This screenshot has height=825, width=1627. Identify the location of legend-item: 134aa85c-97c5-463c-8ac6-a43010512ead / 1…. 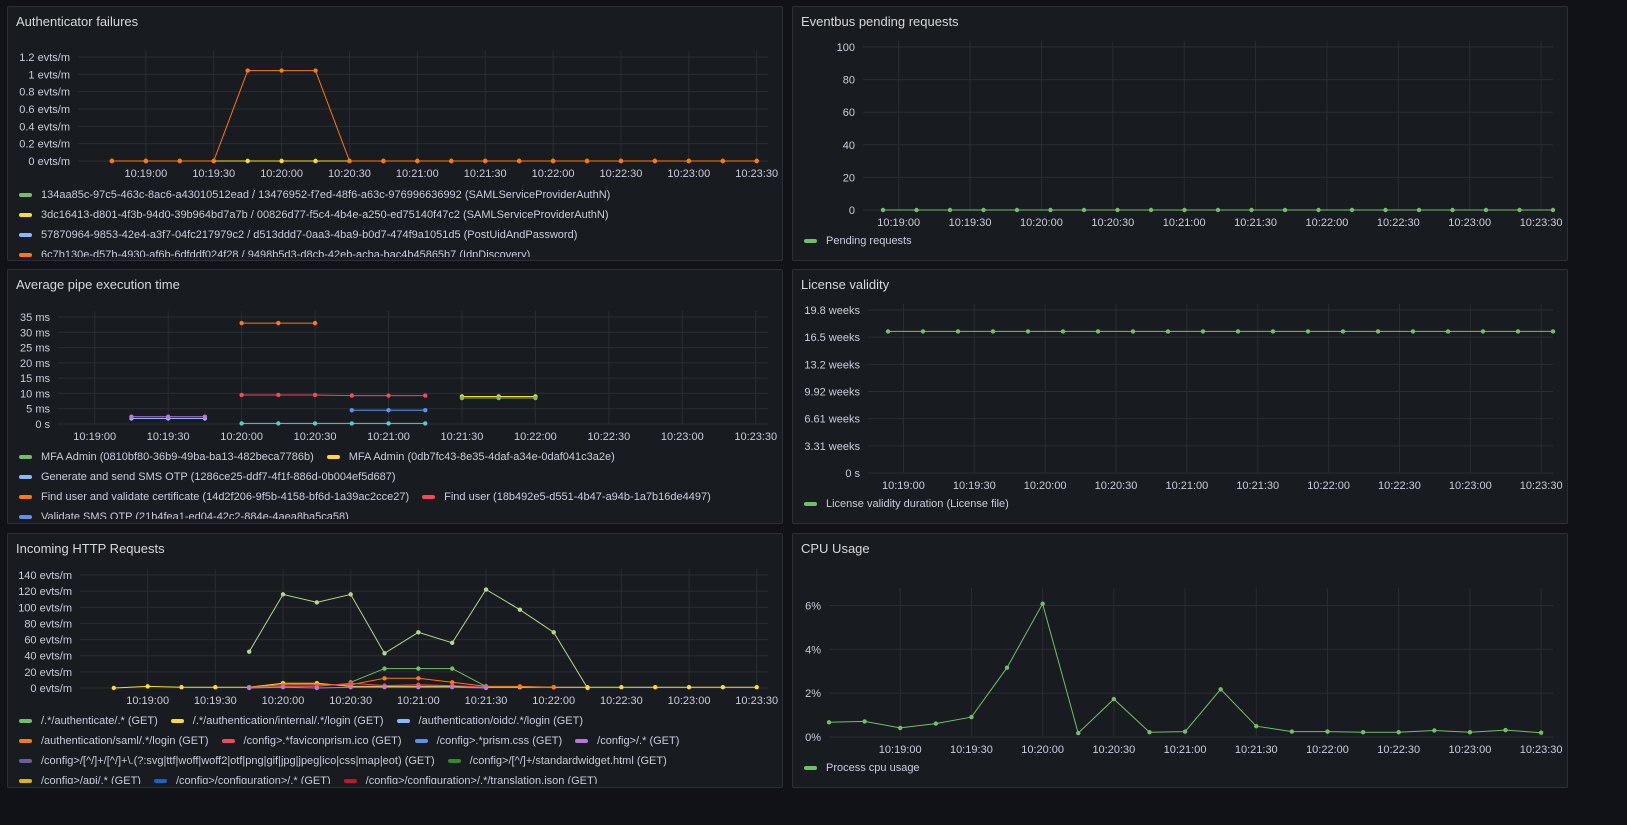
(313, 195).